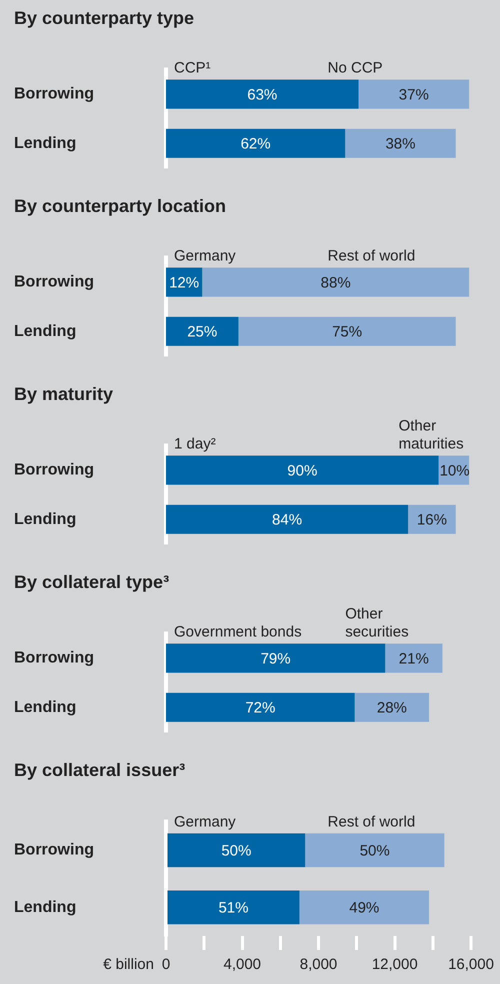 The image size is (500, 984). Describe the element at coordinates (455, 471) in the screenshot. I see `annotation: 10%` at that location.